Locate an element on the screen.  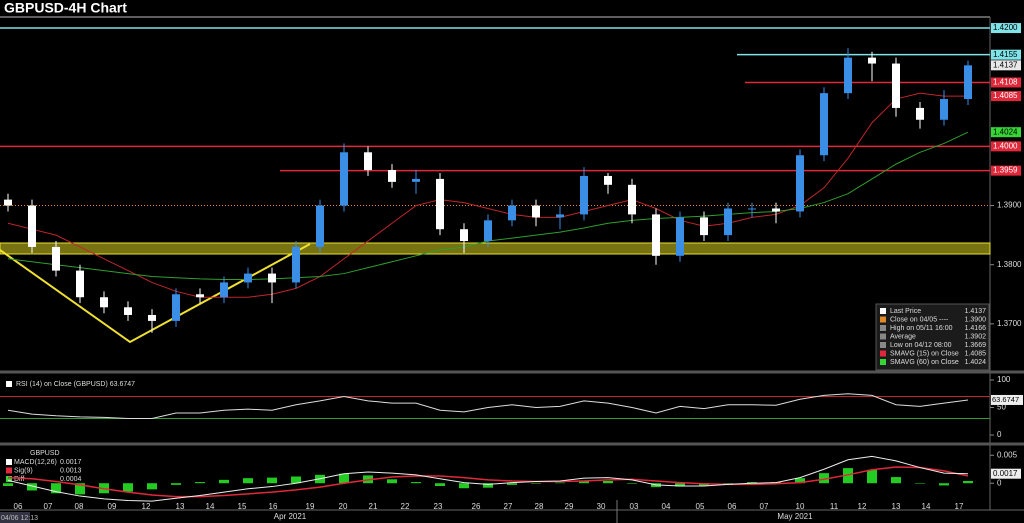
legend-value: 1.4085 is located at coordinates (976, 353).